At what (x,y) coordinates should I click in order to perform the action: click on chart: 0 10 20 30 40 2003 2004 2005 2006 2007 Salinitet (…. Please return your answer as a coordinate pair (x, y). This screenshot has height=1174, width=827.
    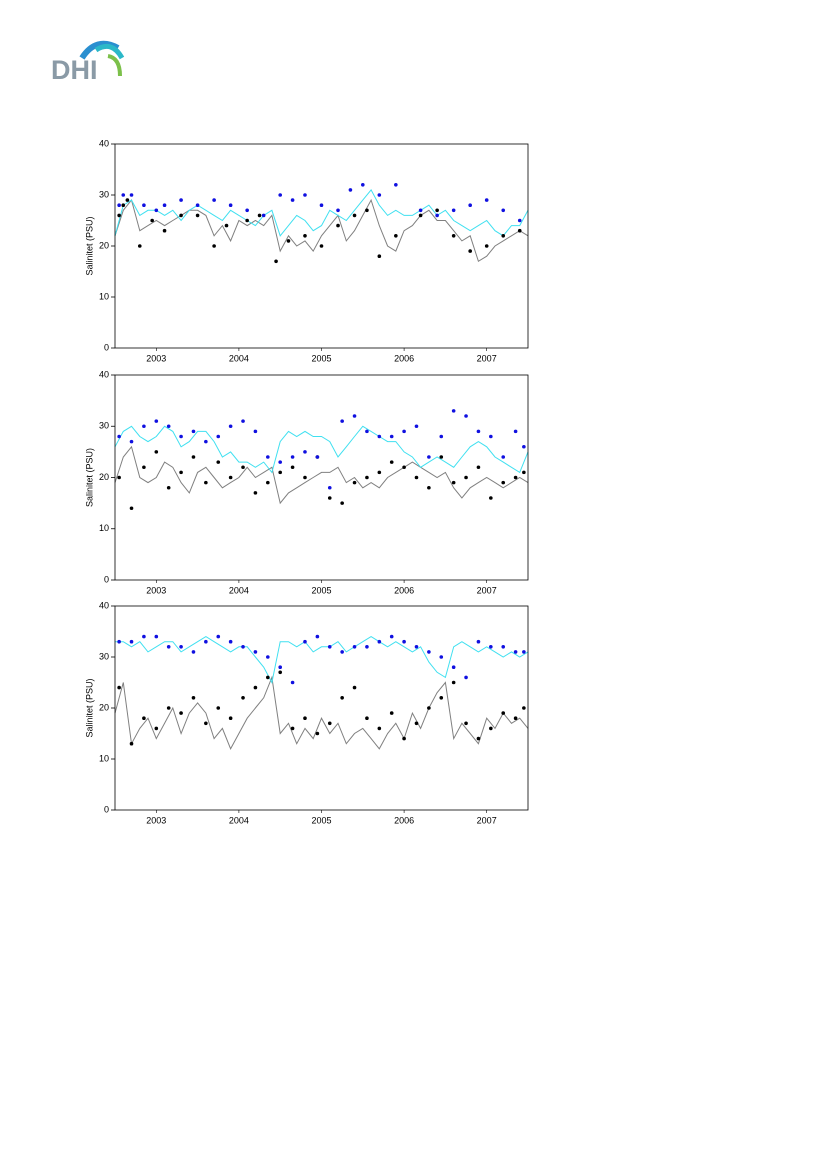
    Looking at the image, I should click on (306, 712).